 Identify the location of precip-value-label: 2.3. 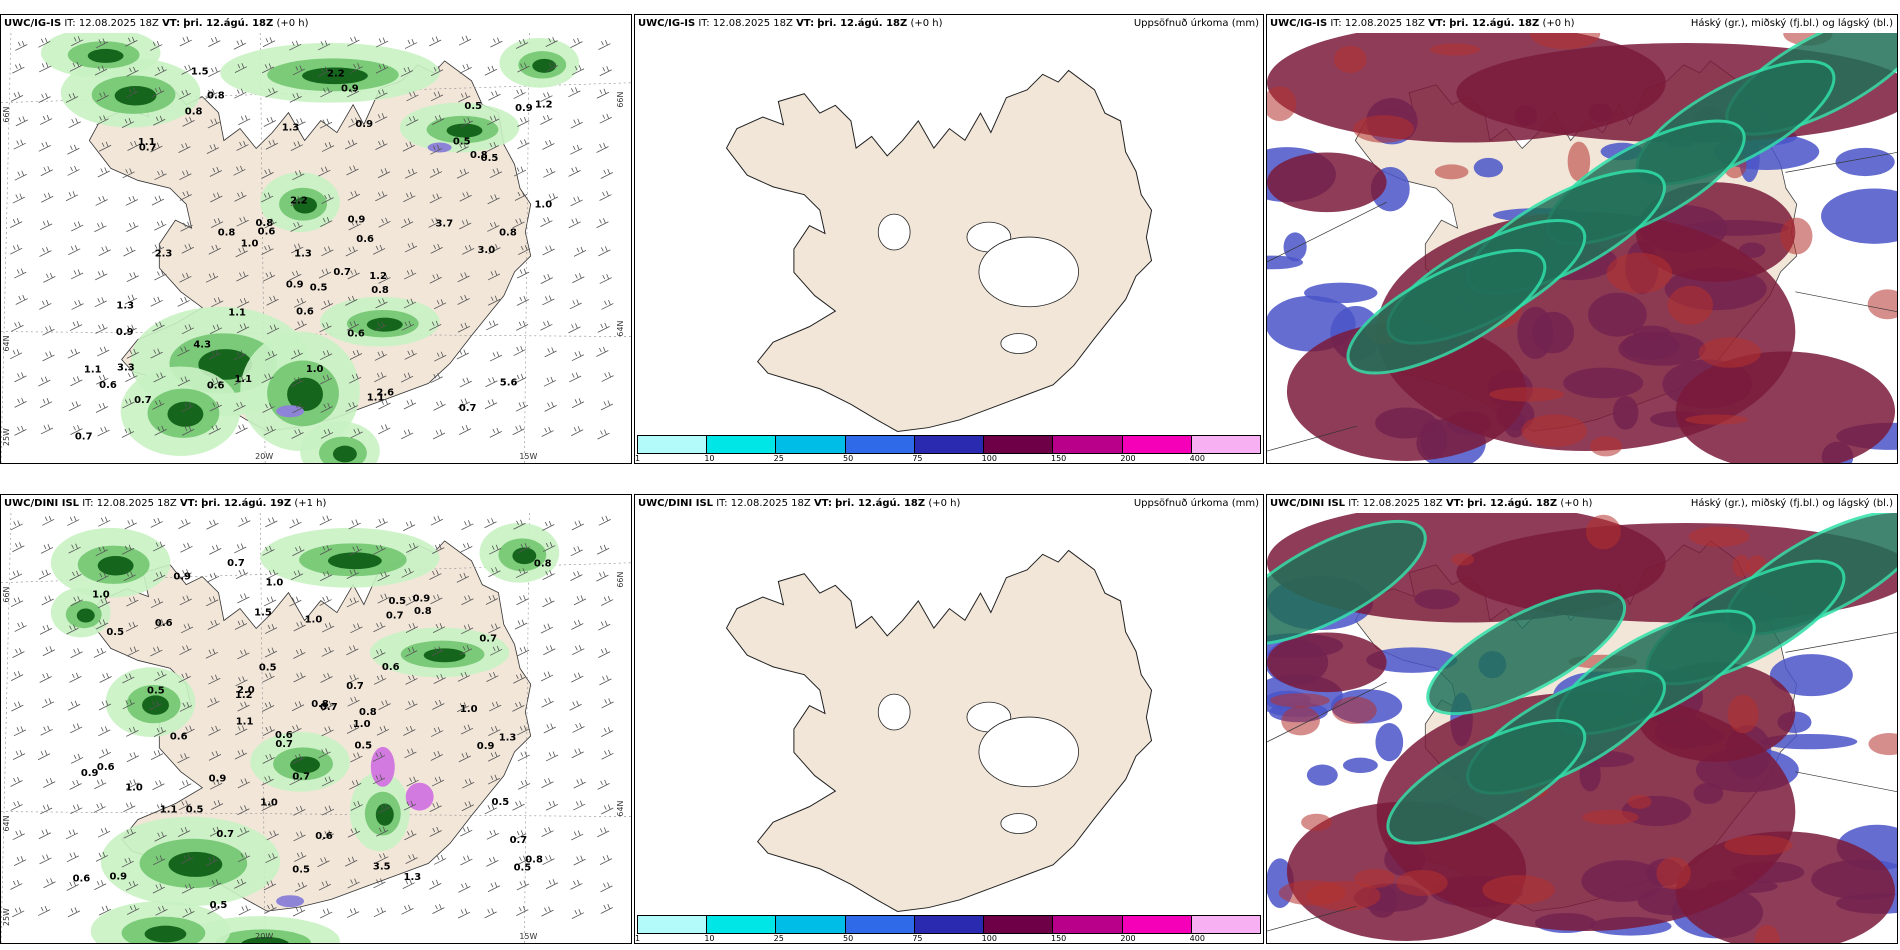
(164, 253).